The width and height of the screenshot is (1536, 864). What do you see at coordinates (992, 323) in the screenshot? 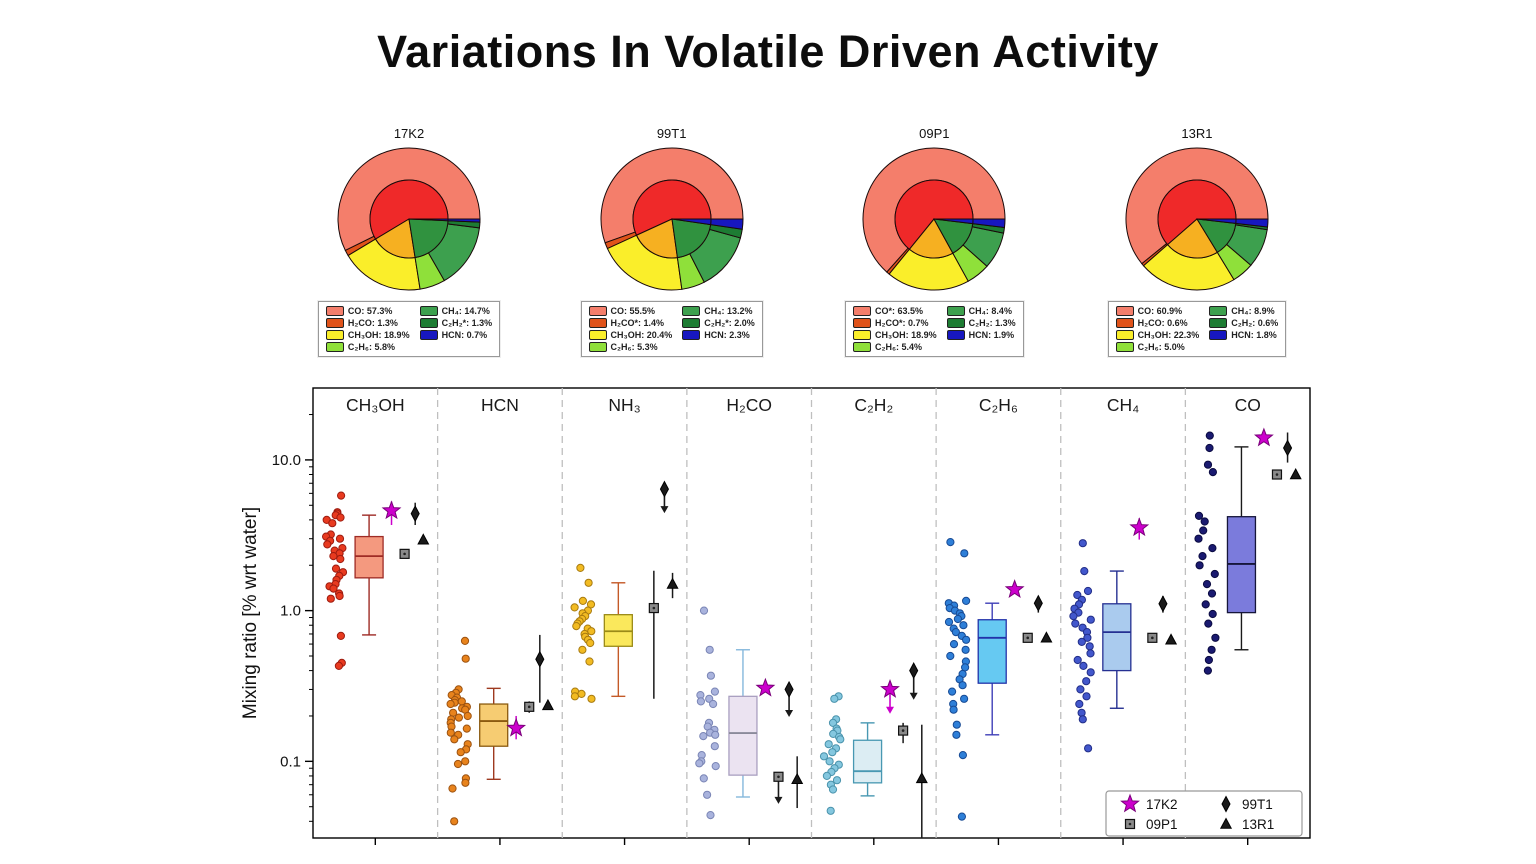
I see `legend-label: C₂H₂: 1.3%` at bounding box center [992, 323].